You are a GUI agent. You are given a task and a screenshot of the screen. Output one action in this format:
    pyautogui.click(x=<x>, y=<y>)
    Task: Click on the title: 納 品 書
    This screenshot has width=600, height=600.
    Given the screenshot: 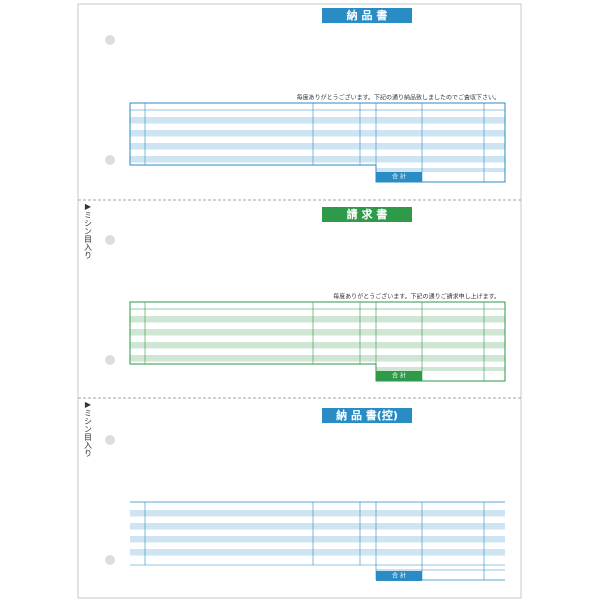 What is the action you would take?
    pyautogui.click(x=367, y=15)
    